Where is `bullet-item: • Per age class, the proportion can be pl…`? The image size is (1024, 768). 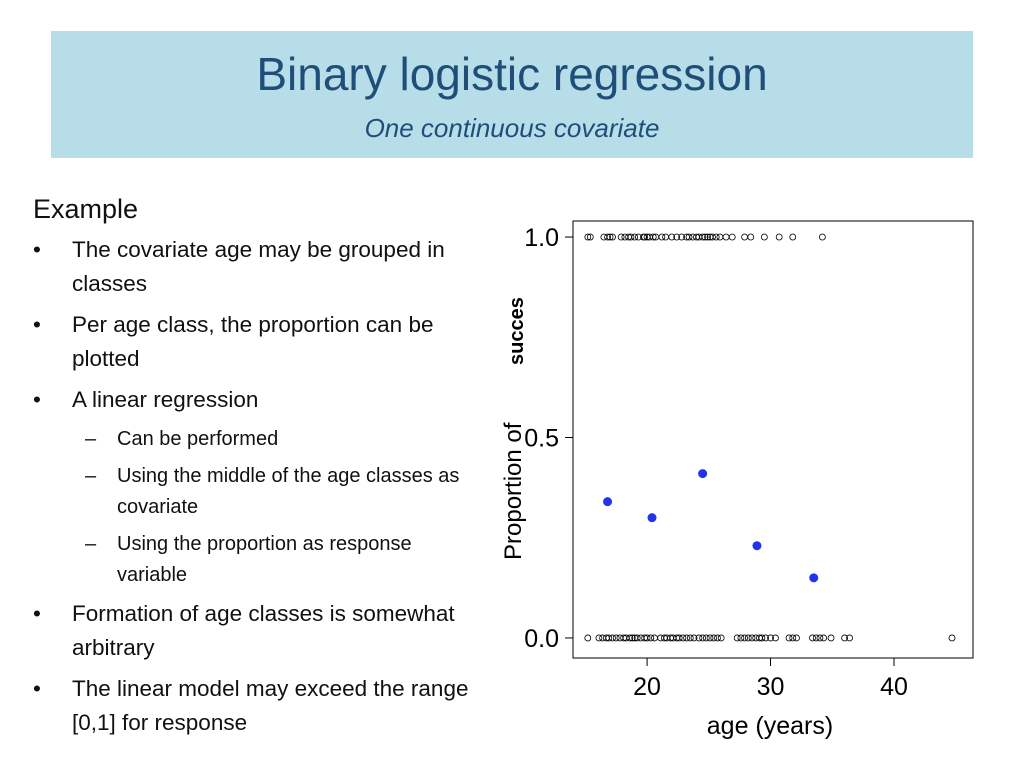
bullet-item: • Per age class, the proportion can be pl… is located at coordinates (253, 342).